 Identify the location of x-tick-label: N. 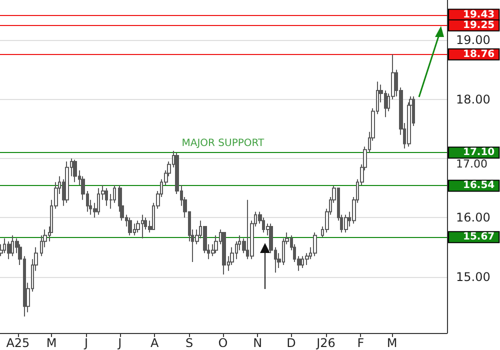
(257, 343).